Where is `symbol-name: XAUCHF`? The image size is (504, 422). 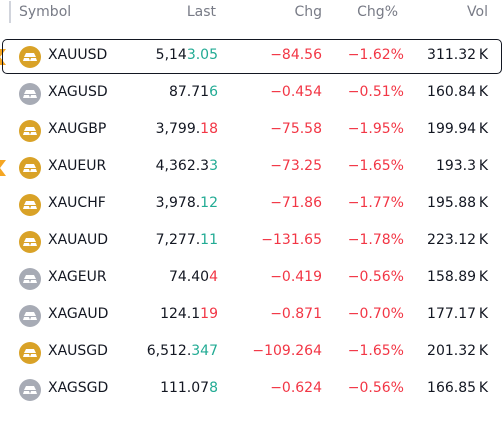
symbol-name: XAUCHF is located at coordinates (77, 203).